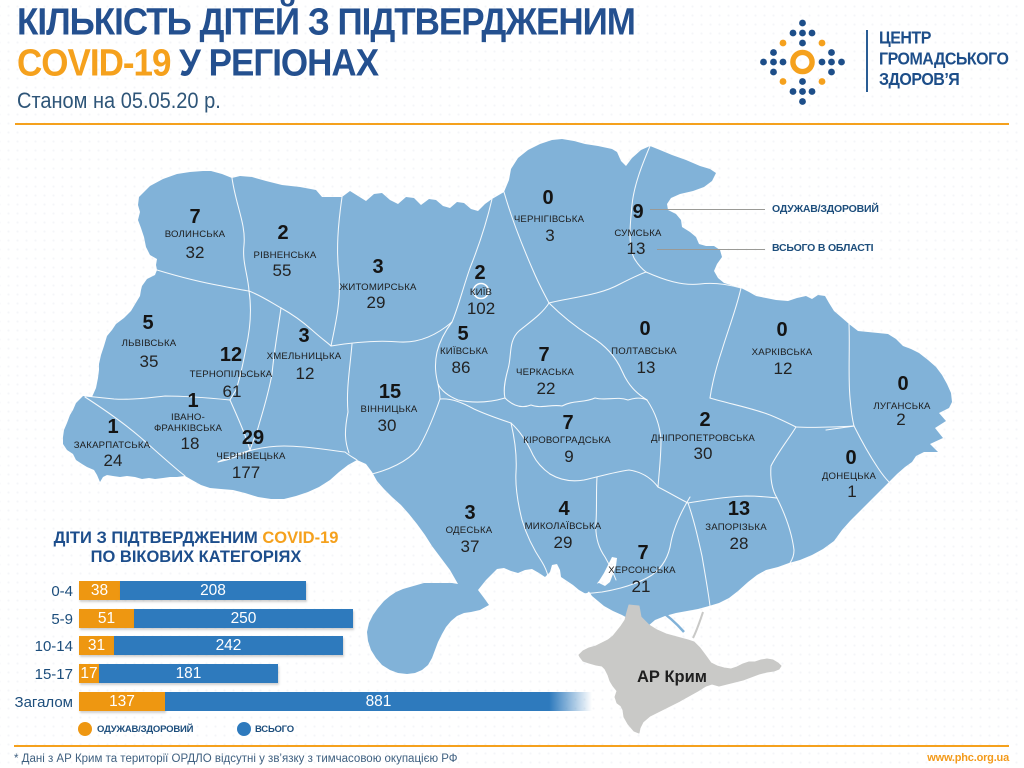 This screenshot has width=1024, height=768. I want to click on svg-text: 32, so click(195, 252).